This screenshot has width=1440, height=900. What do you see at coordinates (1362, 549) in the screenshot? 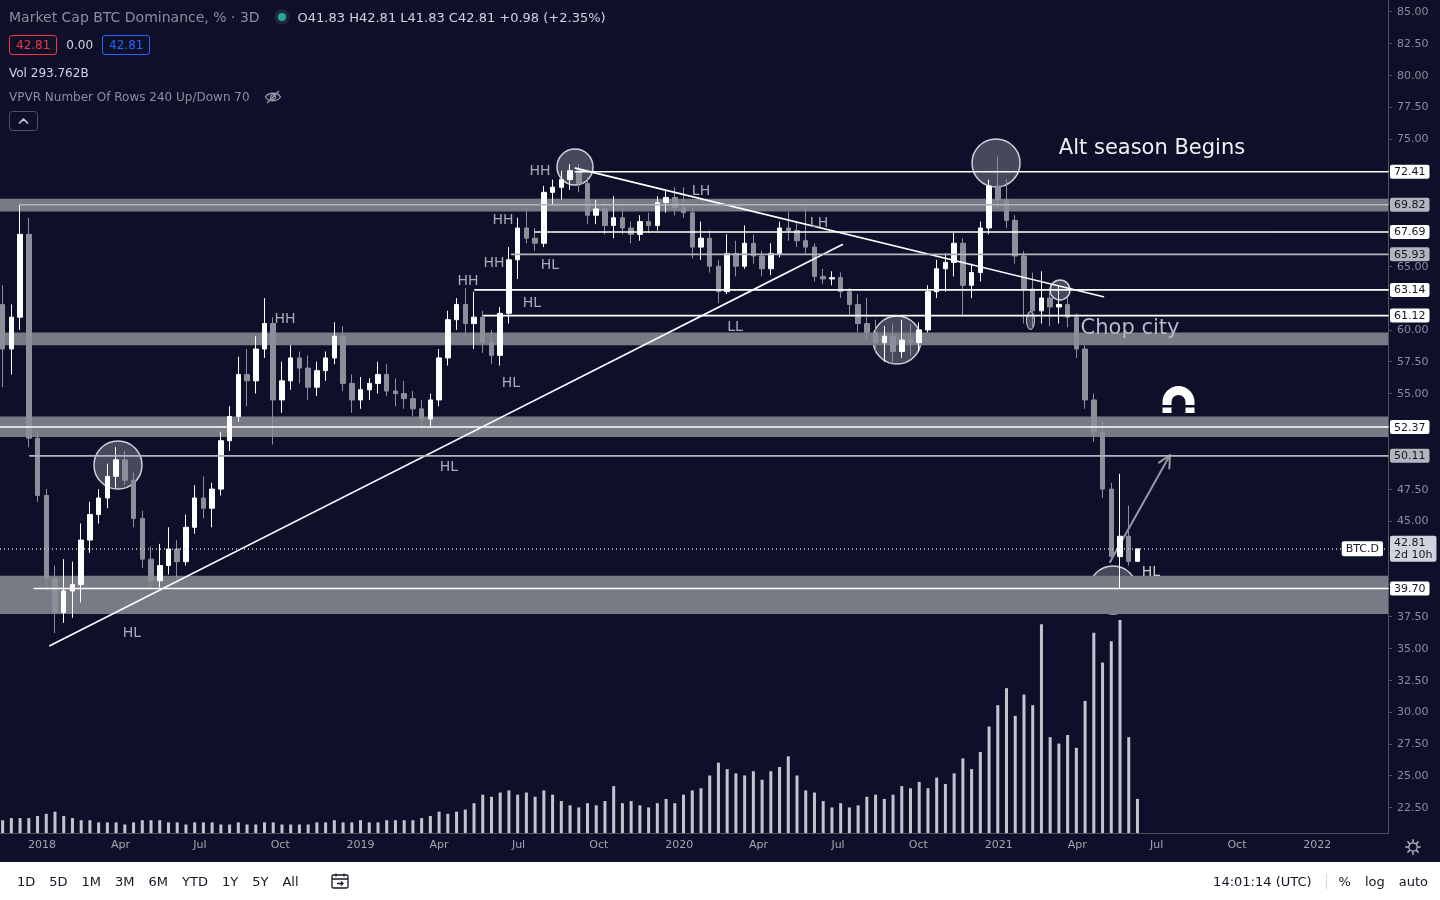
I see `annotation: BTC.D` at bounding box center [1362, 549].